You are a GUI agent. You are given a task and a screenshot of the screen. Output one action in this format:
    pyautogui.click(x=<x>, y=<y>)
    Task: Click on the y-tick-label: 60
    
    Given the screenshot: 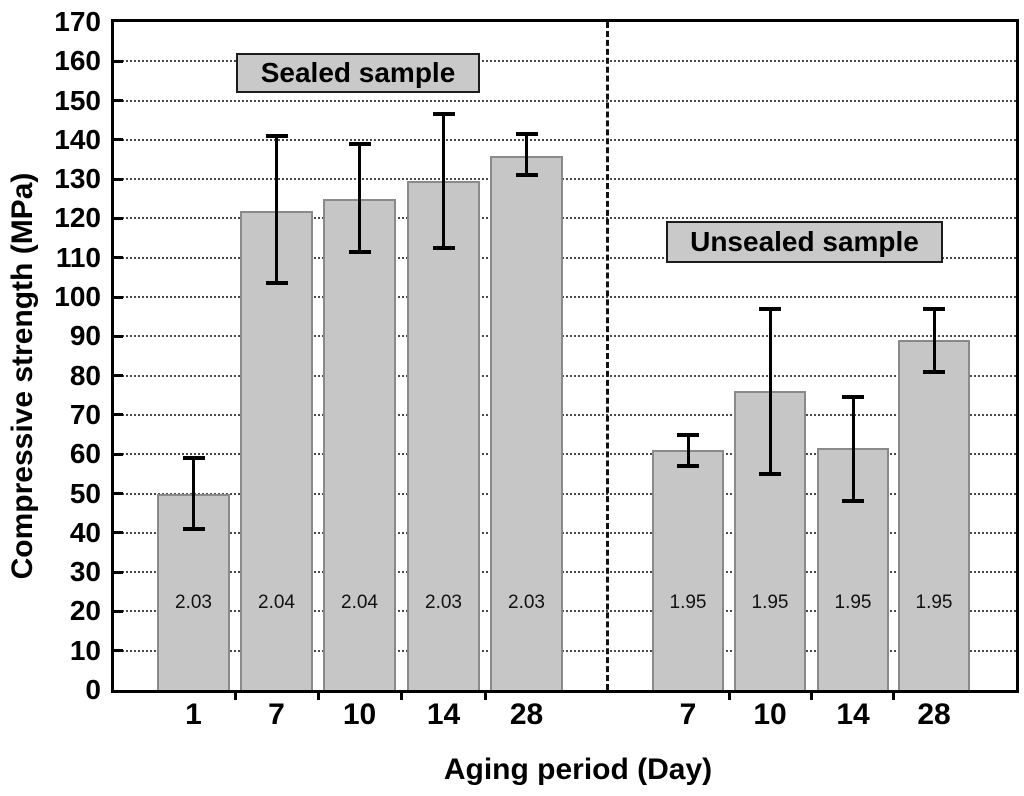 What is the action you would take?
    pyautogui.click(x=85, y=454)
    